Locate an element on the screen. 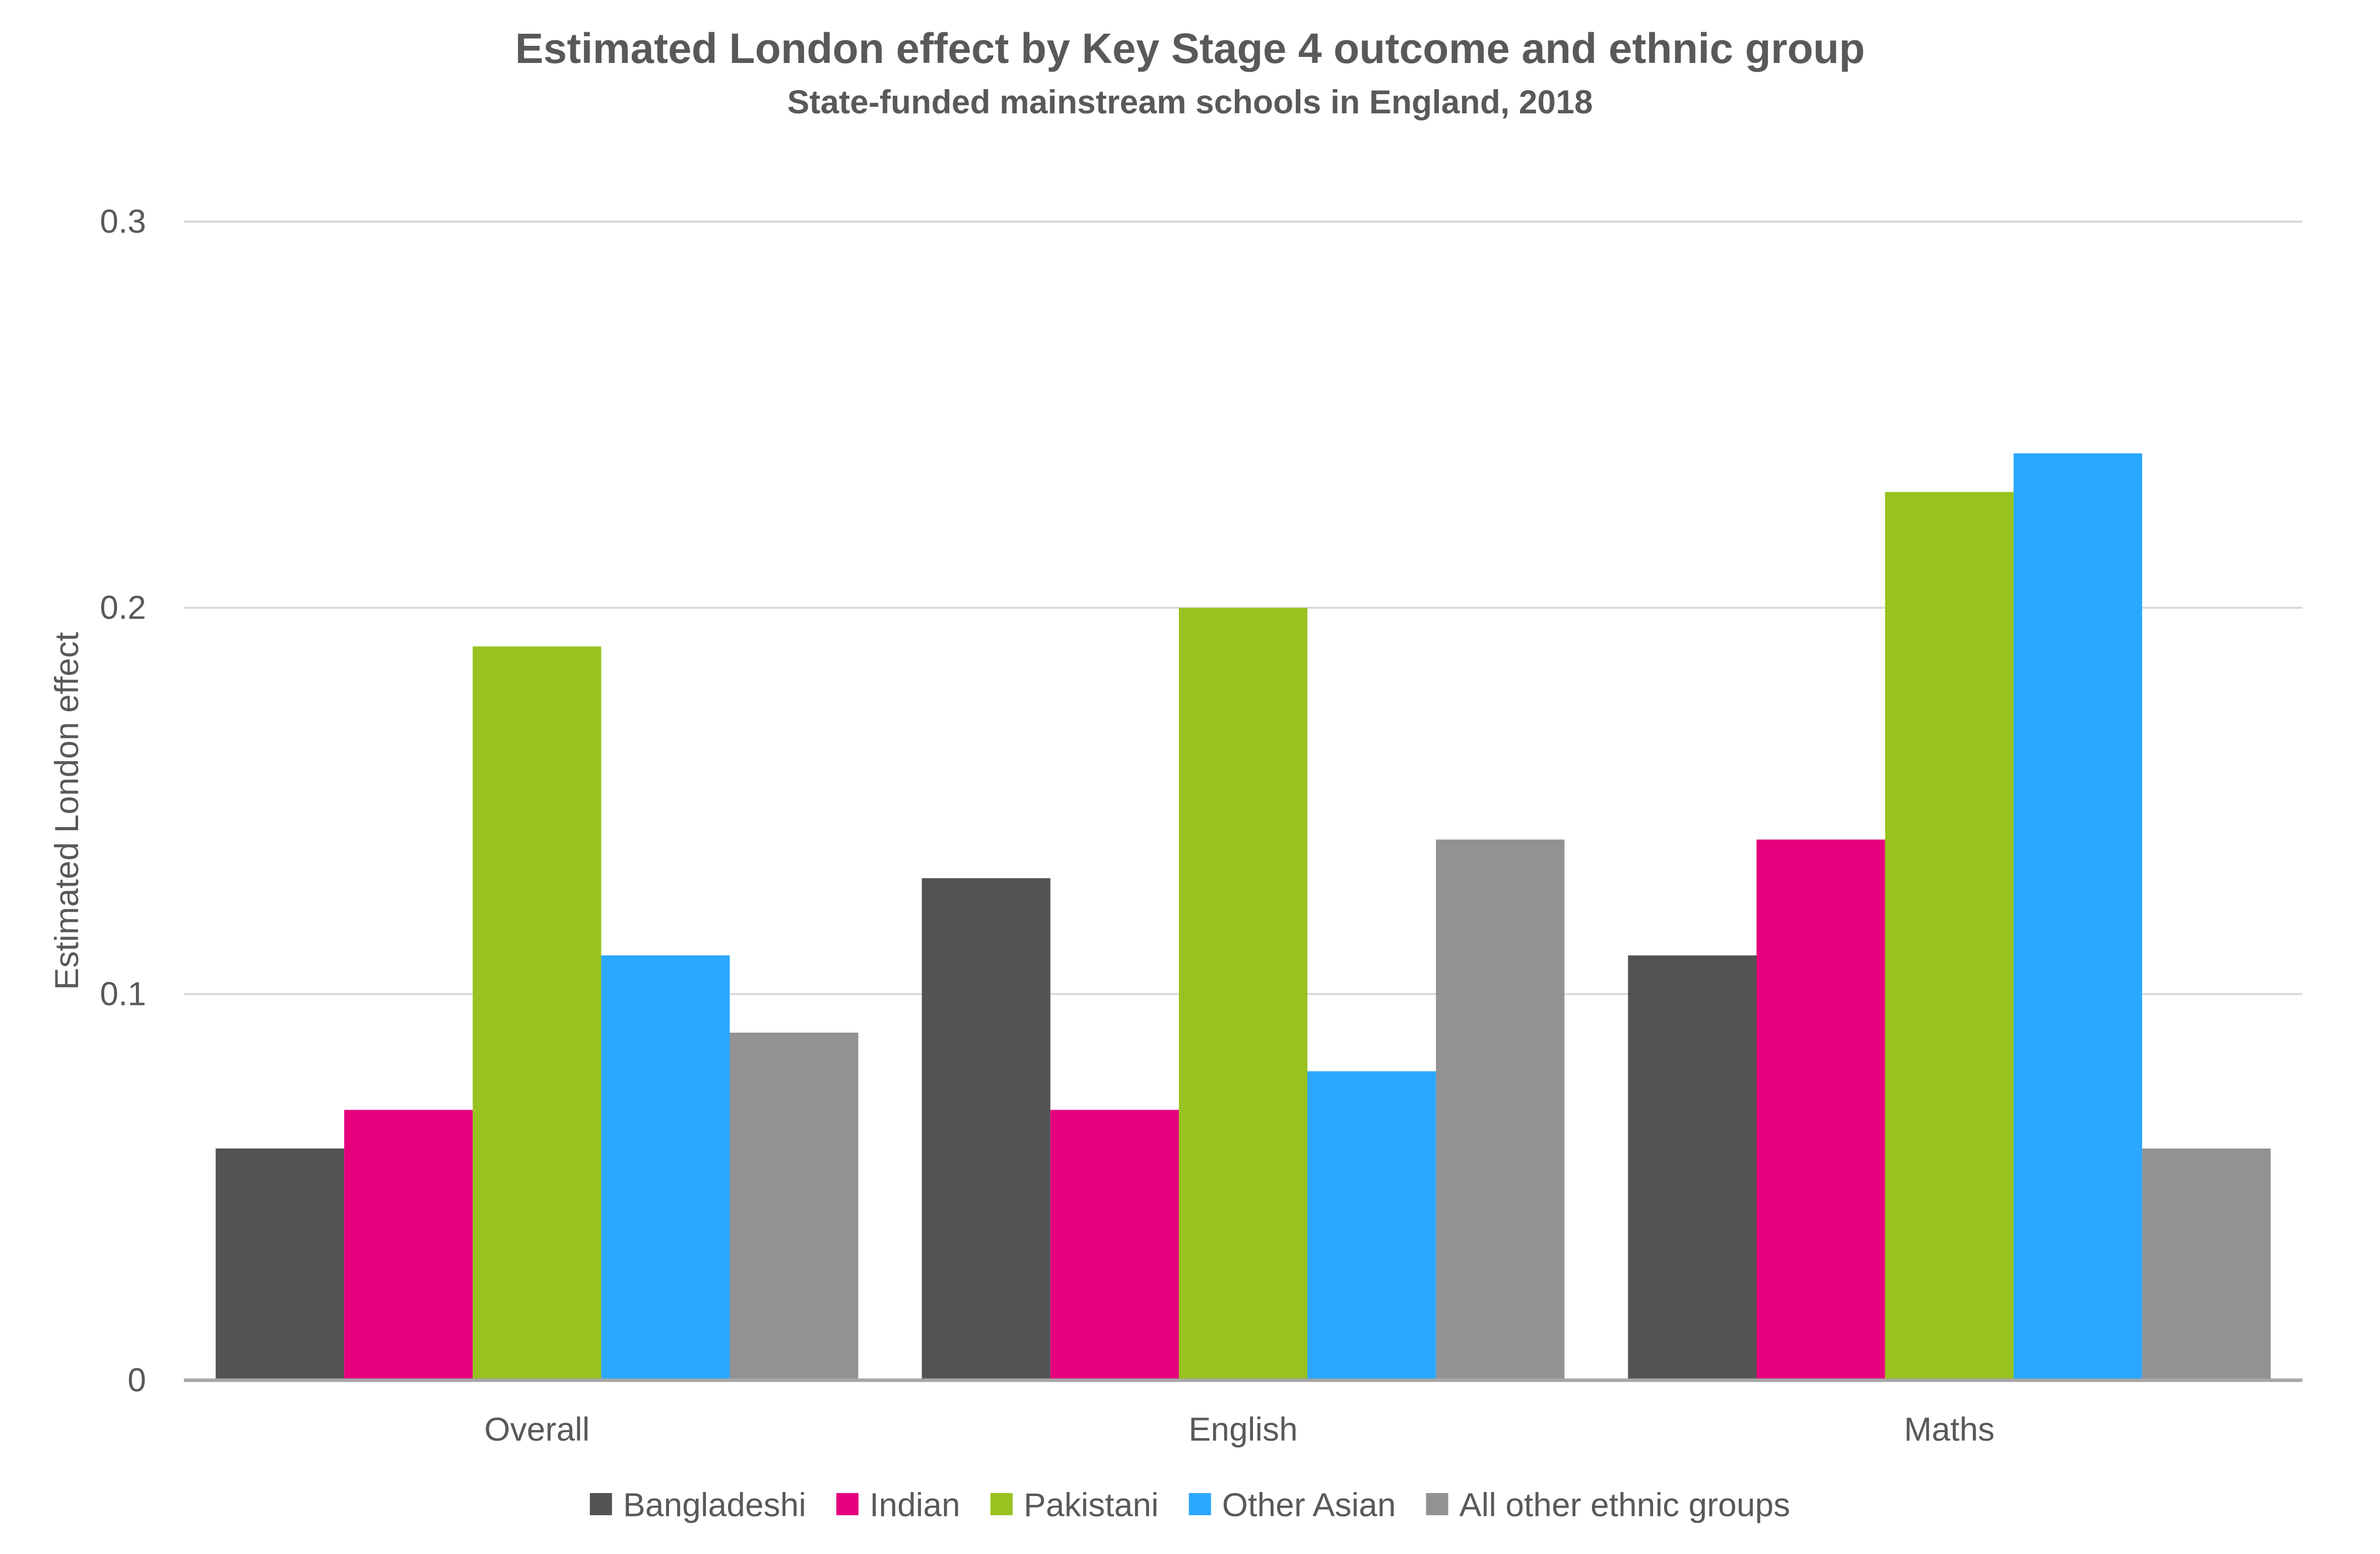 This screenshot has width=2380, height=1554. legend-swatch-indian is located at coordinates (847, 1504).